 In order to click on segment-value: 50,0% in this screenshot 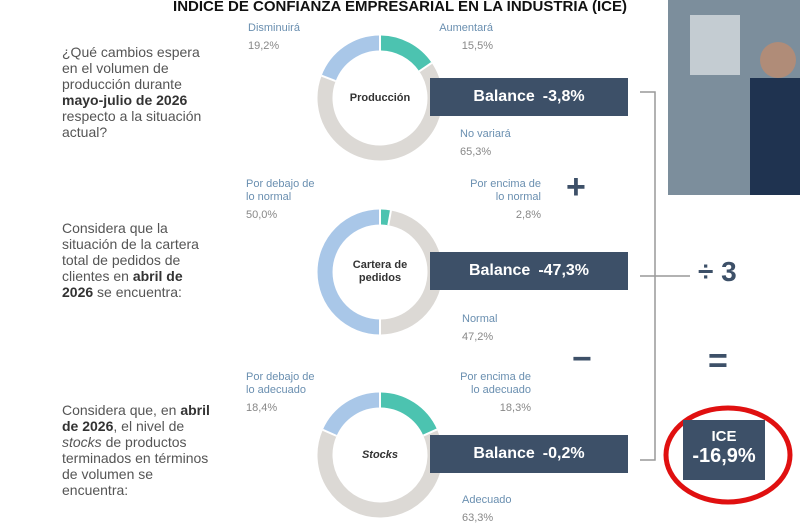, I will do `click(262, 215)`.